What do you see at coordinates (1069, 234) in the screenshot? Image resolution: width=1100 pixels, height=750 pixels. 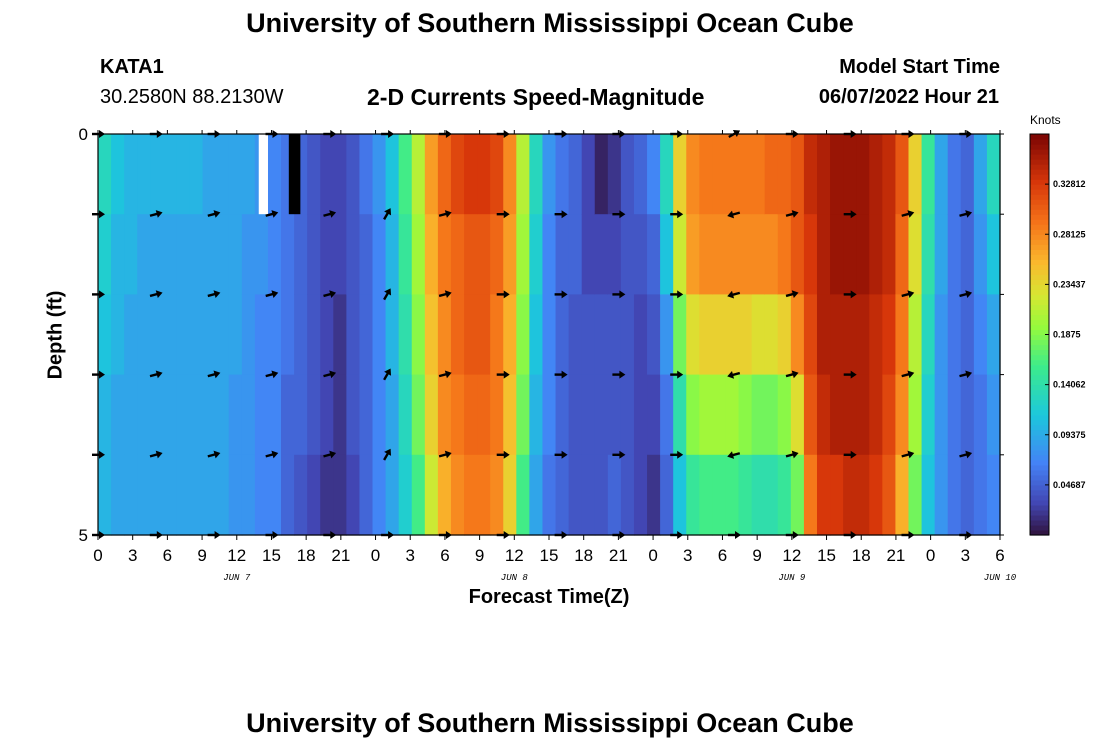 I see `colorbar-tick-label: 0.28125` at bounding box center [1069, 234].